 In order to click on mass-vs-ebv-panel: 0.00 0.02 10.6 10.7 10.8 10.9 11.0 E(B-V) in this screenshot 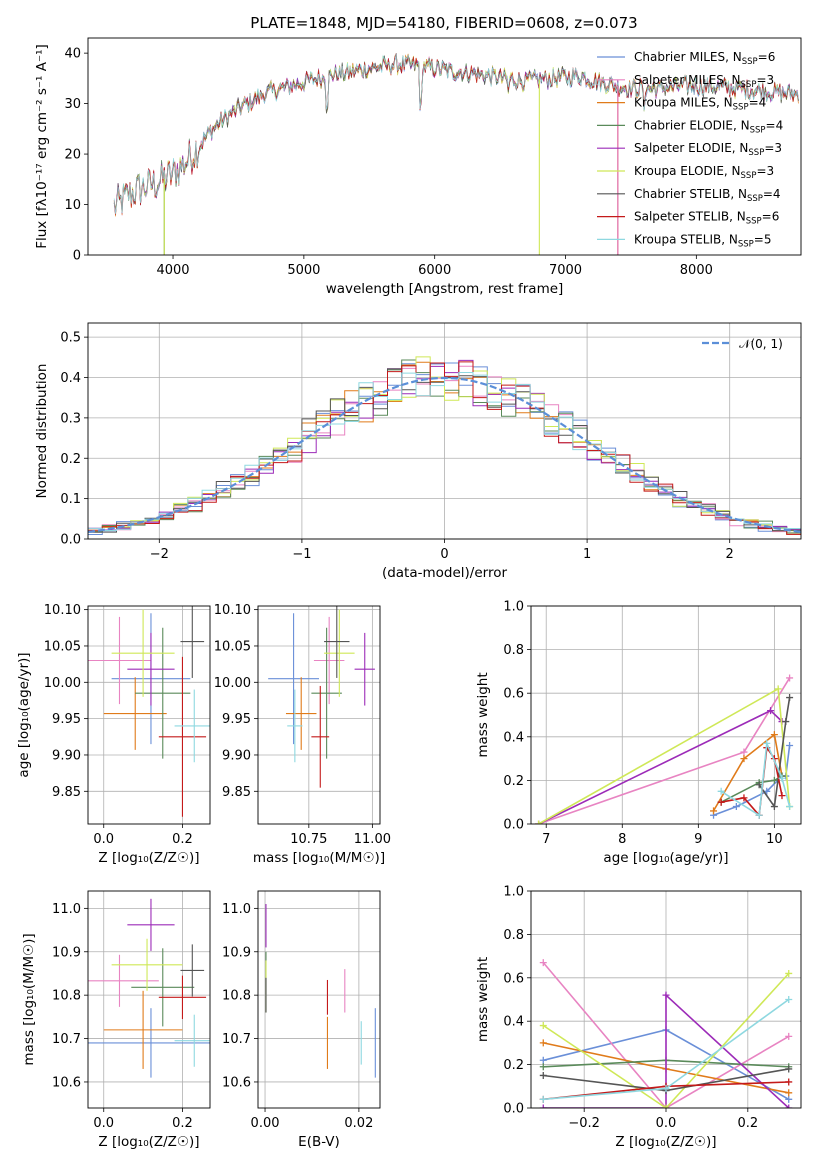, I will do `click(301, 1020)`.